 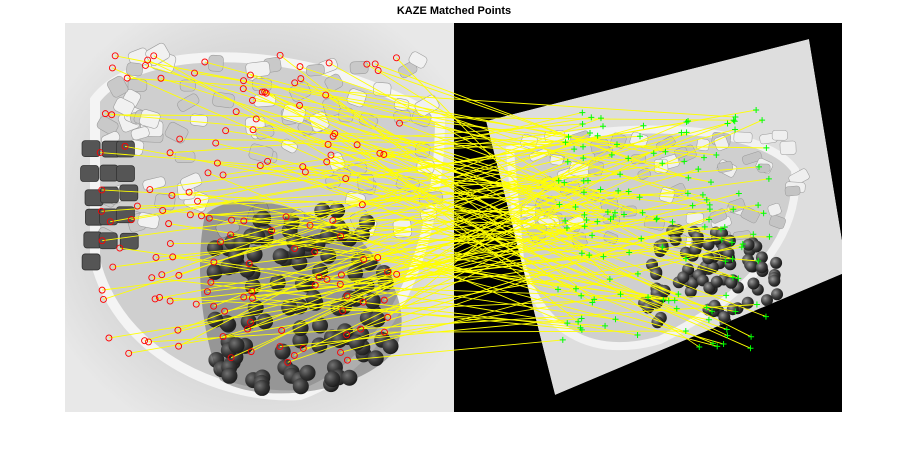 What do you see at coordinates (109, 205) in the screenshot?
I see `dark-block-candies` at bounding box center [109, 205].